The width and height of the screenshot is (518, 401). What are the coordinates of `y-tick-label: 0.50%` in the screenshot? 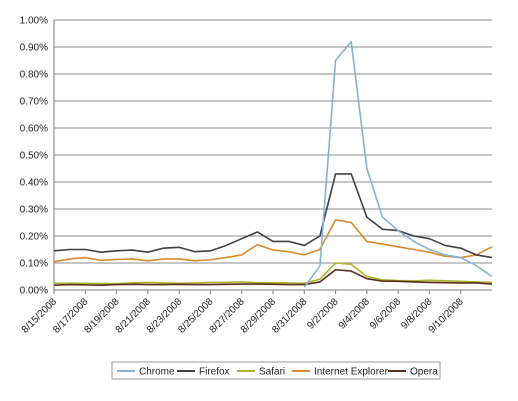 It's located at (34, 156).